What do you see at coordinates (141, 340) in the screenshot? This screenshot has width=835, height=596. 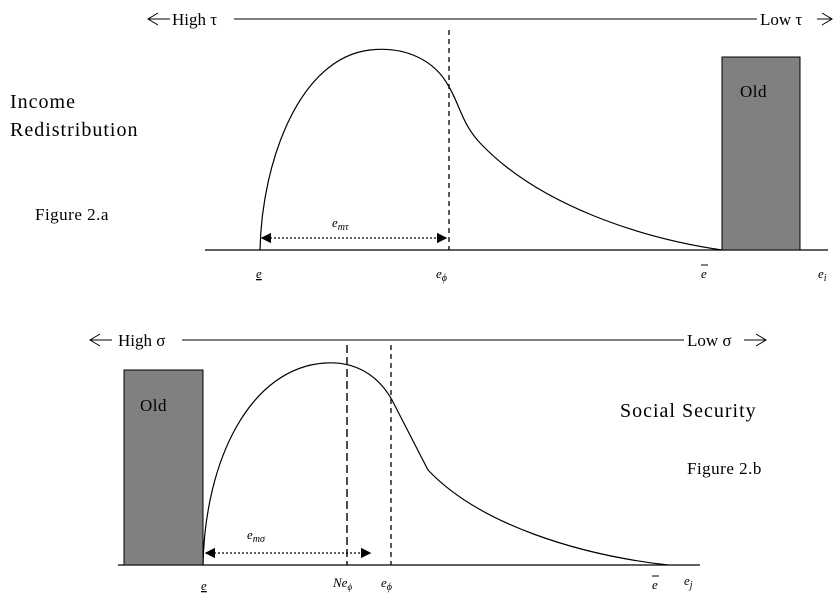 I see `high-sigma-label: High σ` at bounding box center [141, 340].